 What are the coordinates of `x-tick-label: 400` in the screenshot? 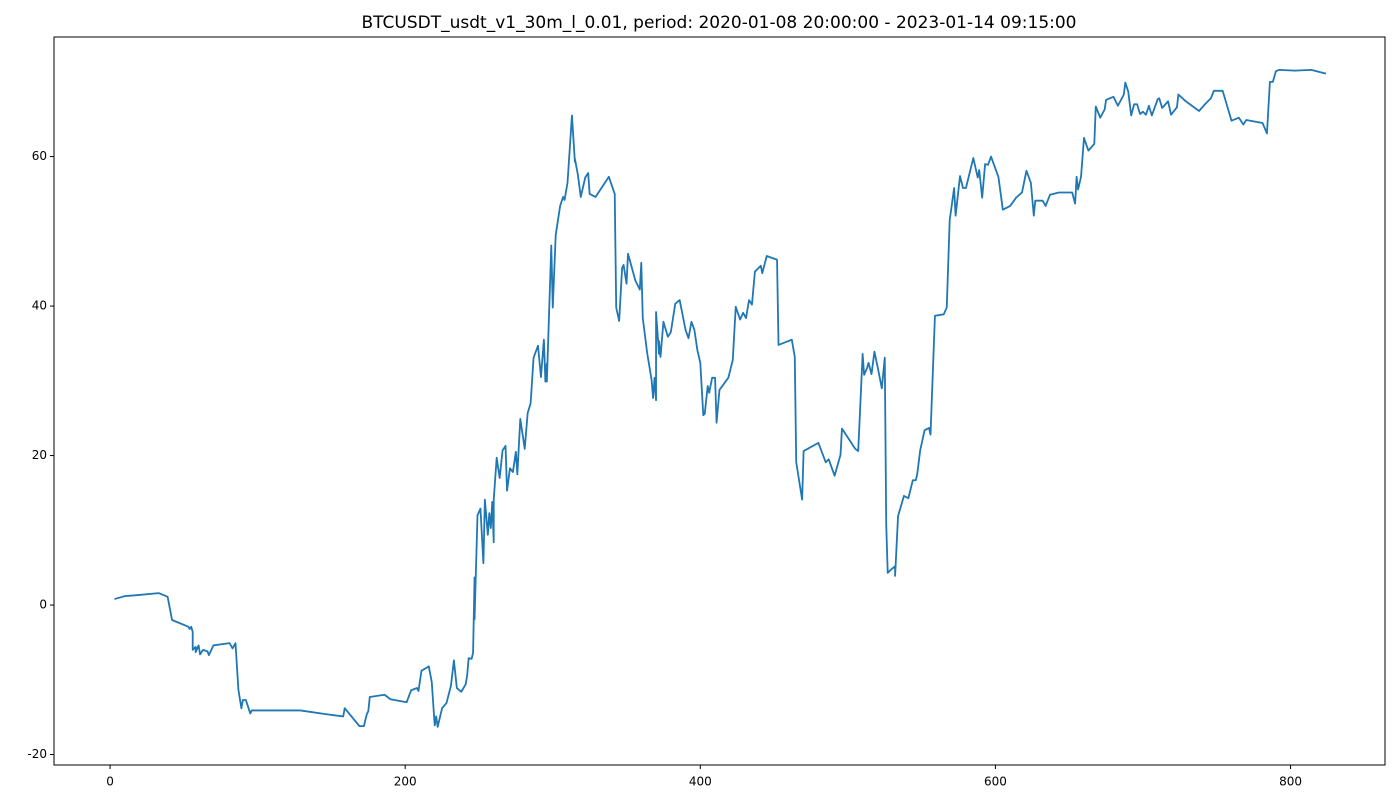 It's located at (700, 782).